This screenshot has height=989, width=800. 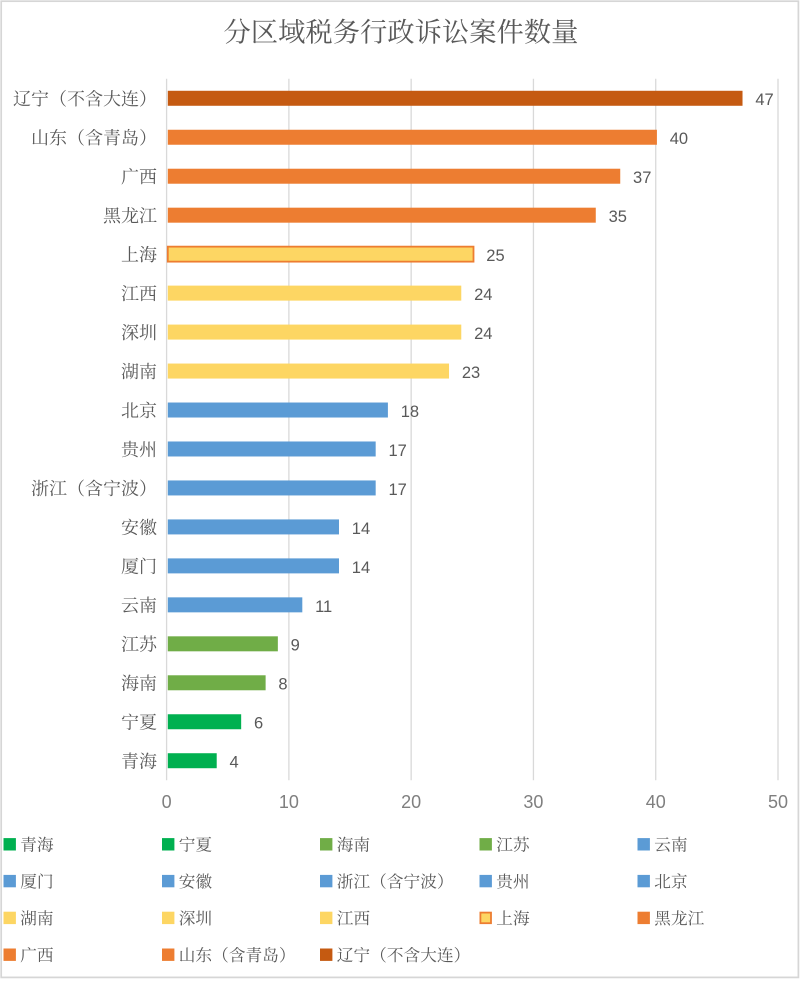 What do you see at coordinates (167, 802) in the screenshot?
I see `svg-text: 0` at bounding box center [167, 802].